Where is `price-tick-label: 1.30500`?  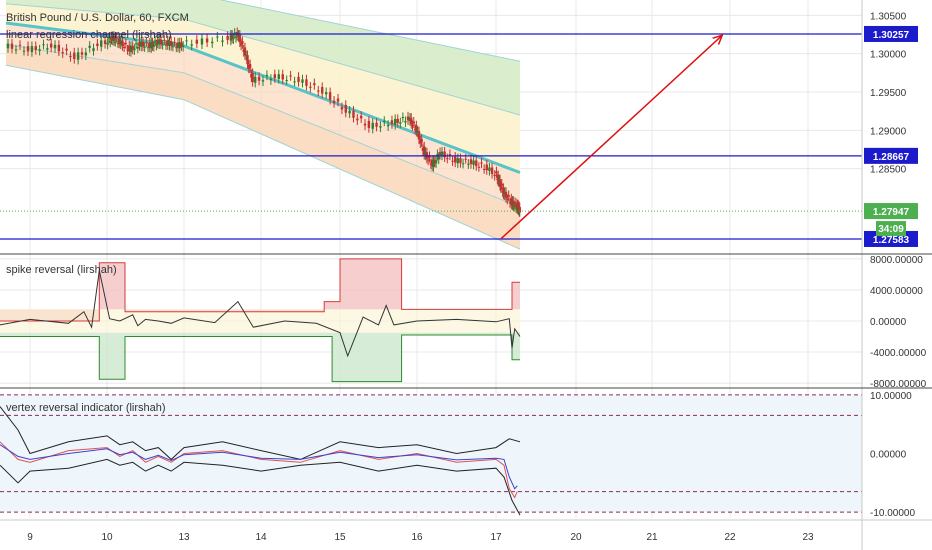 price-tick-label: 1.30500 is located at coordinates (888, 16).